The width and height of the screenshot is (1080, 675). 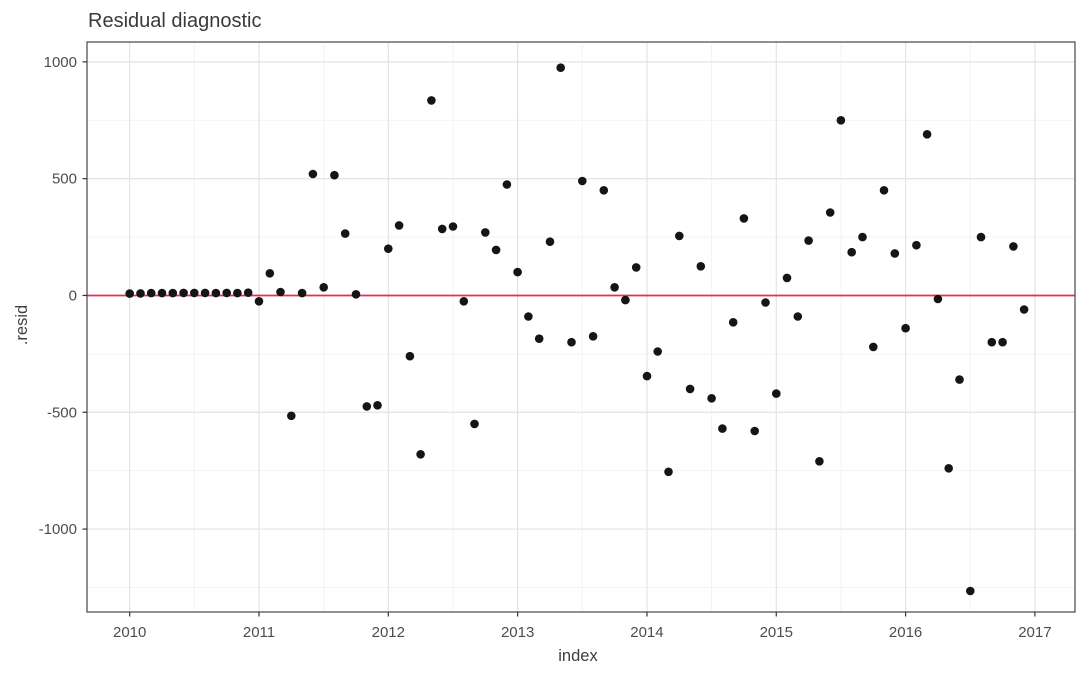 What do you see at coordinates (174, 21) in the screenshot?
I see `chart-title: Residual diagnostic` at bounding box center [174, 21].